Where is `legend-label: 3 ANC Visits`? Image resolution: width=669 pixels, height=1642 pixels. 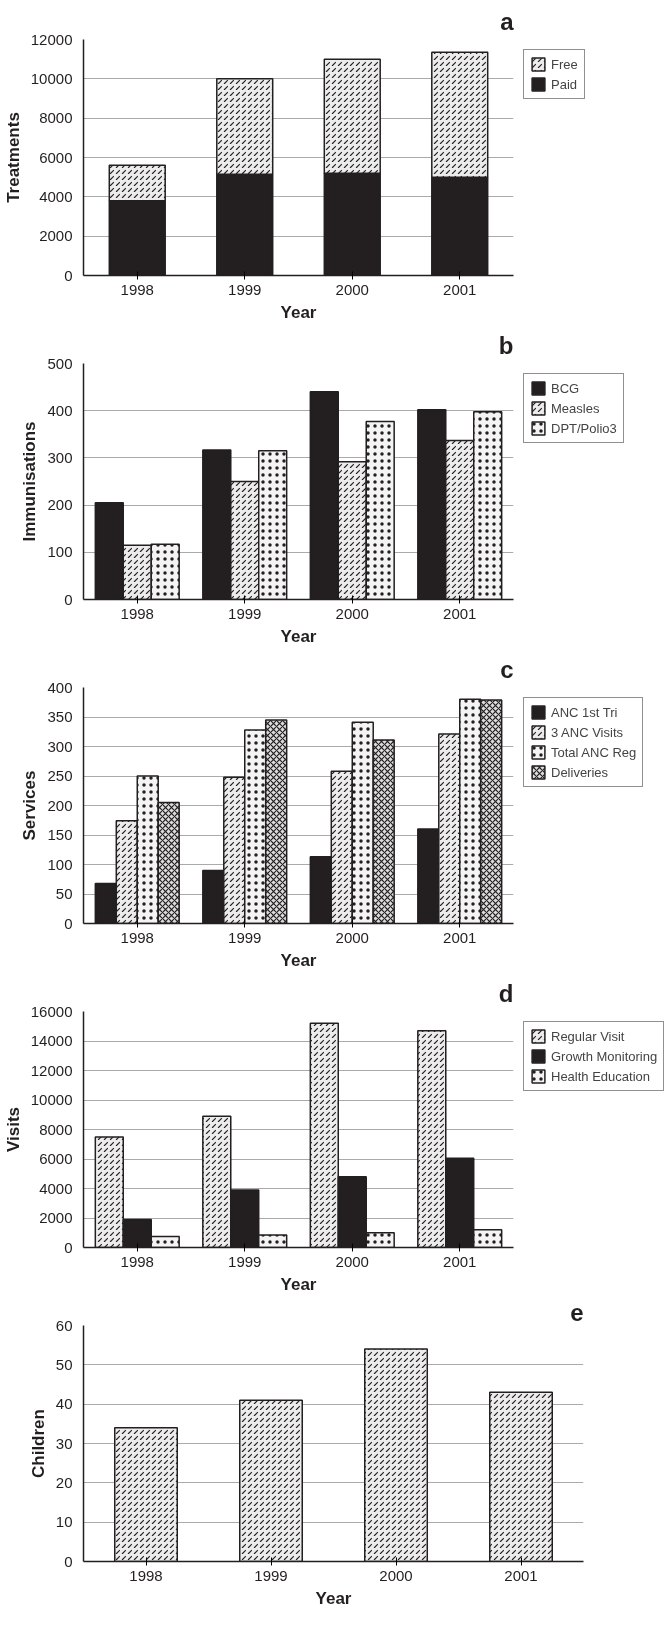
legend-label: 3 ANC Visits is located at coordinates (587, 732).